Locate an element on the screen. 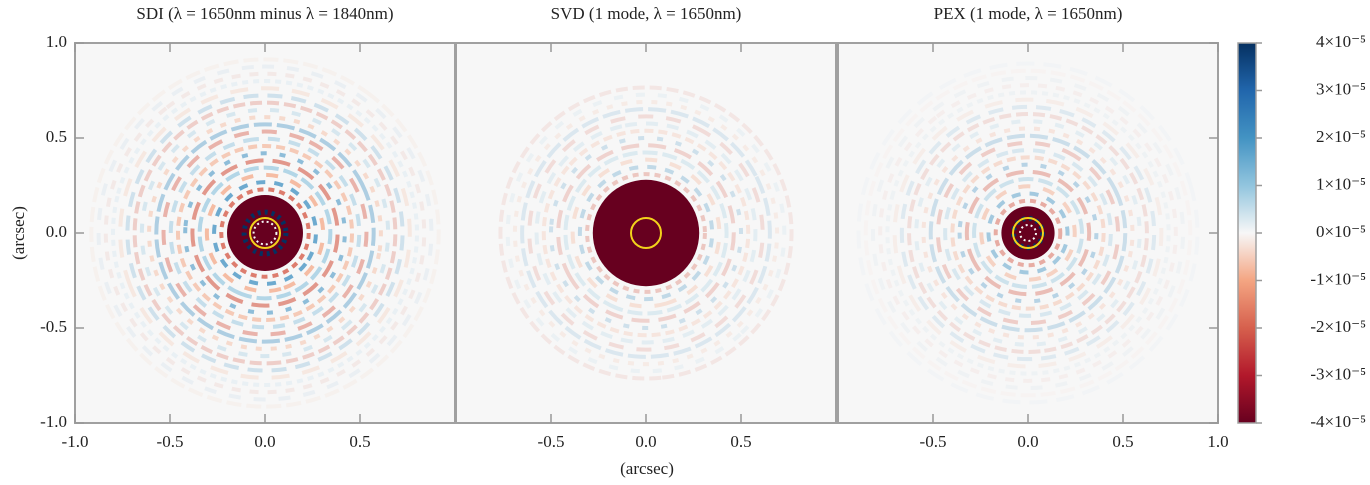 The image size is (1370, 485). panel-title: PEX (1 mode, λ = 1650nm) is located at coordinates (1028, 13).